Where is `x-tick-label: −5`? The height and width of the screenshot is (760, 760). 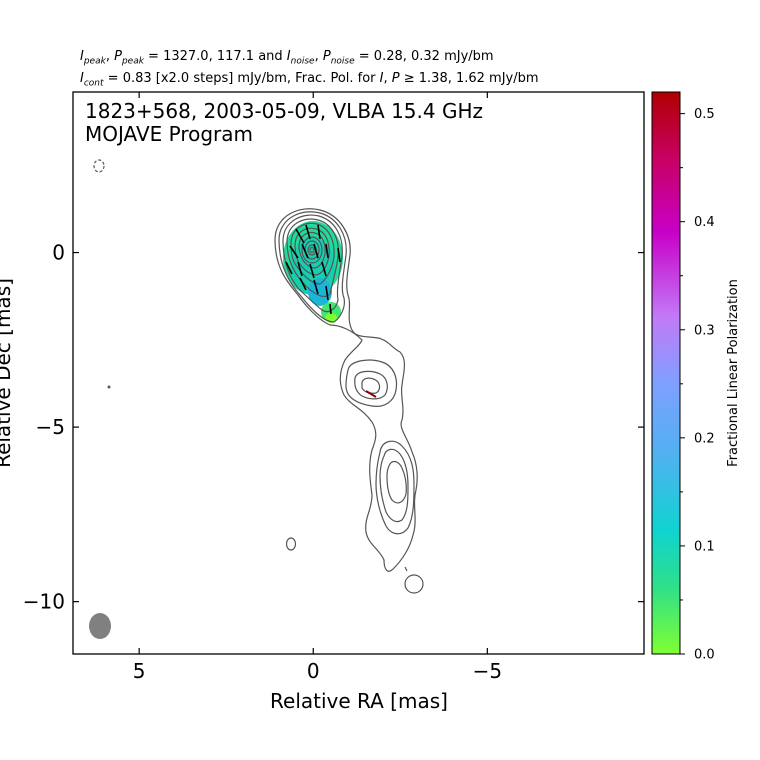 x-tick-label: −5 is located at coordinates (487, 671).